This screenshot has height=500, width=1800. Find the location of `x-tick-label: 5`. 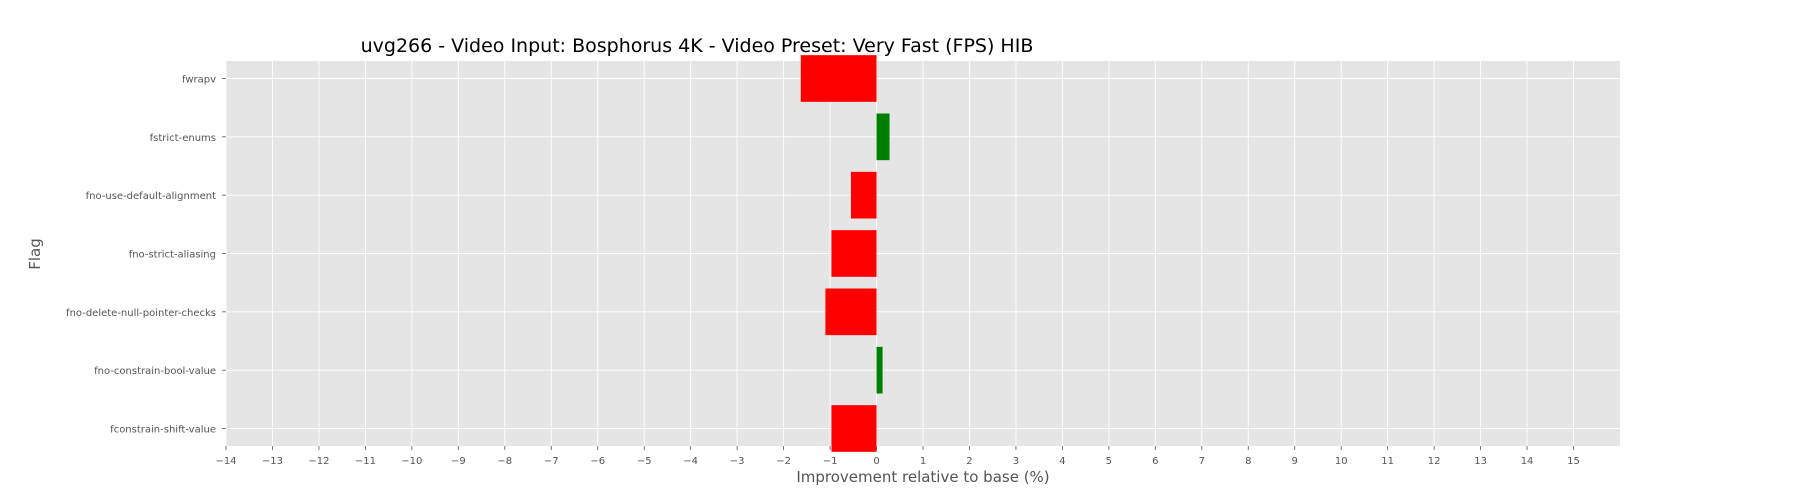

x-tick-label: 5 is located at coordinates (1109, 461).